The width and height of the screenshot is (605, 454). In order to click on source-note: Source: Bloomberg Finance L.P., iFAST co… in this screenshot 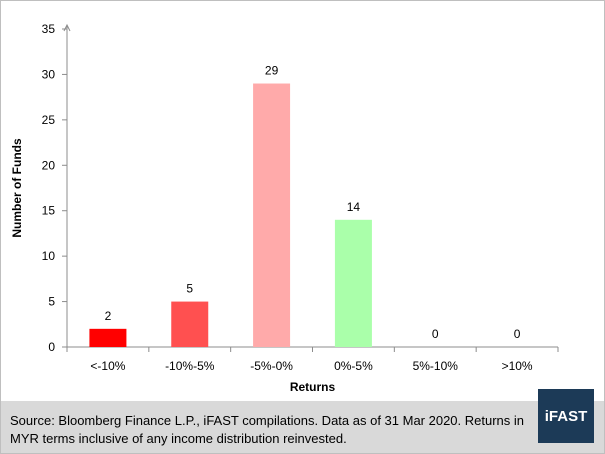, I will do `click(267, 429)`.